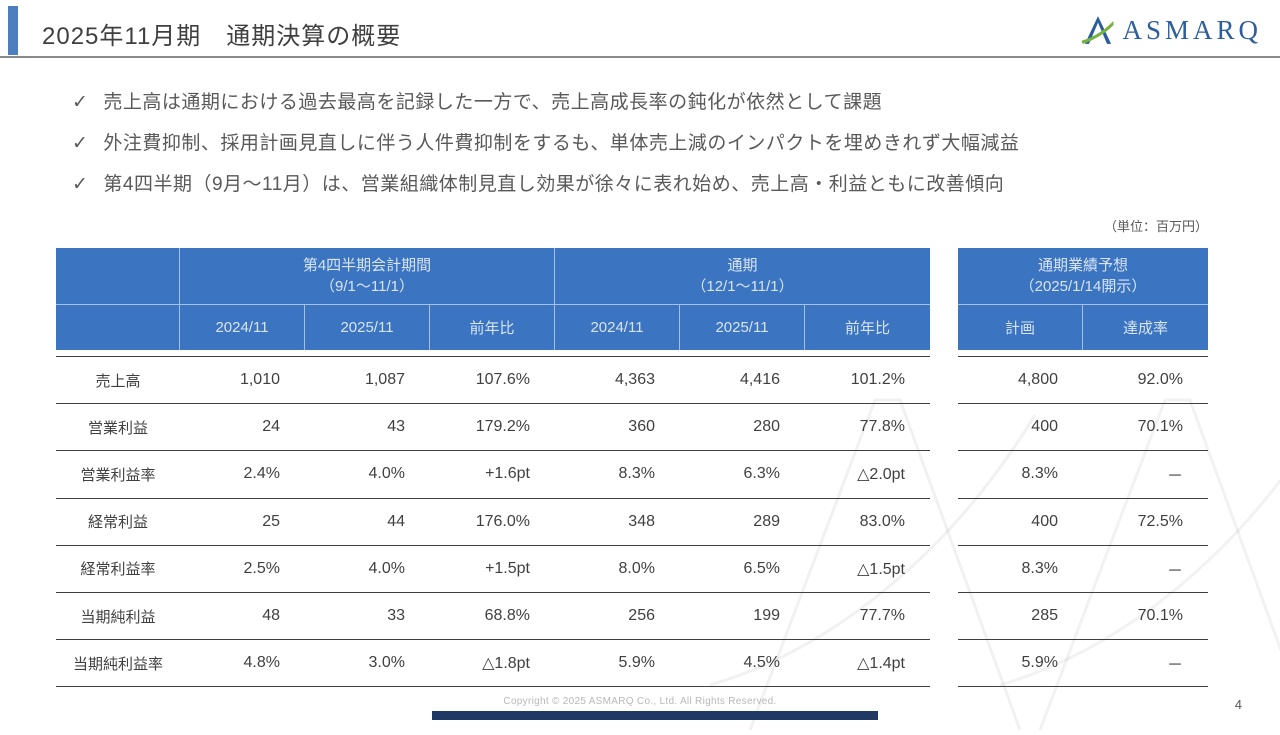 Image resolution: width=1280 pixels, height=735 pixels. I want to click on table-cell: 24, so click(271, 427).